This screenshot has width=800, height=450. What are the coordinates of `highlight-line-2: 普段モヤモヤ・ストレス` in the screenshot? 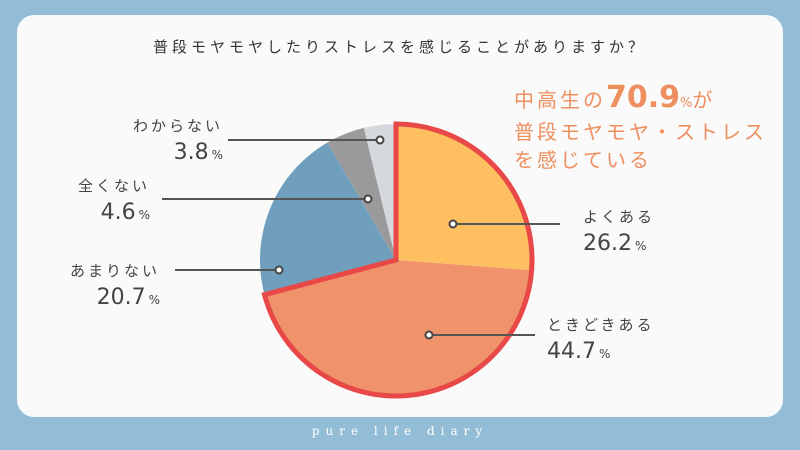 It's located at (640, 132).